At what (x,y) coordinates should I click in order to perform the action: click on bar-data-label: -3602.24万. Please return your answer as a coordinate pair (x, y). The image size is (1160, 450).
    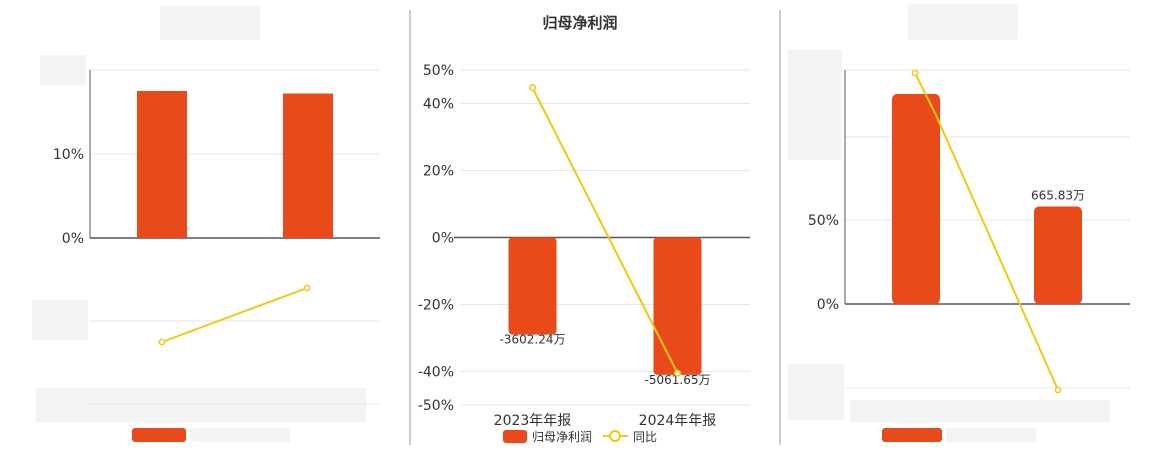
    Looking at the image, I should click on (533, 340).